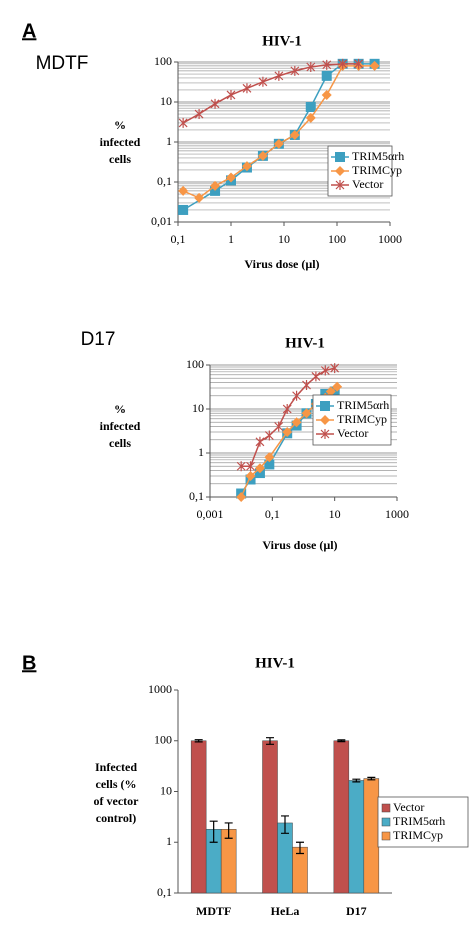 Image resolution: width=474 pixels, height=931 pixels. What do you see at coordinates (356, 911) in the screenshot?
I see `x-tick-label: D17` at bounding box center [356, 911].